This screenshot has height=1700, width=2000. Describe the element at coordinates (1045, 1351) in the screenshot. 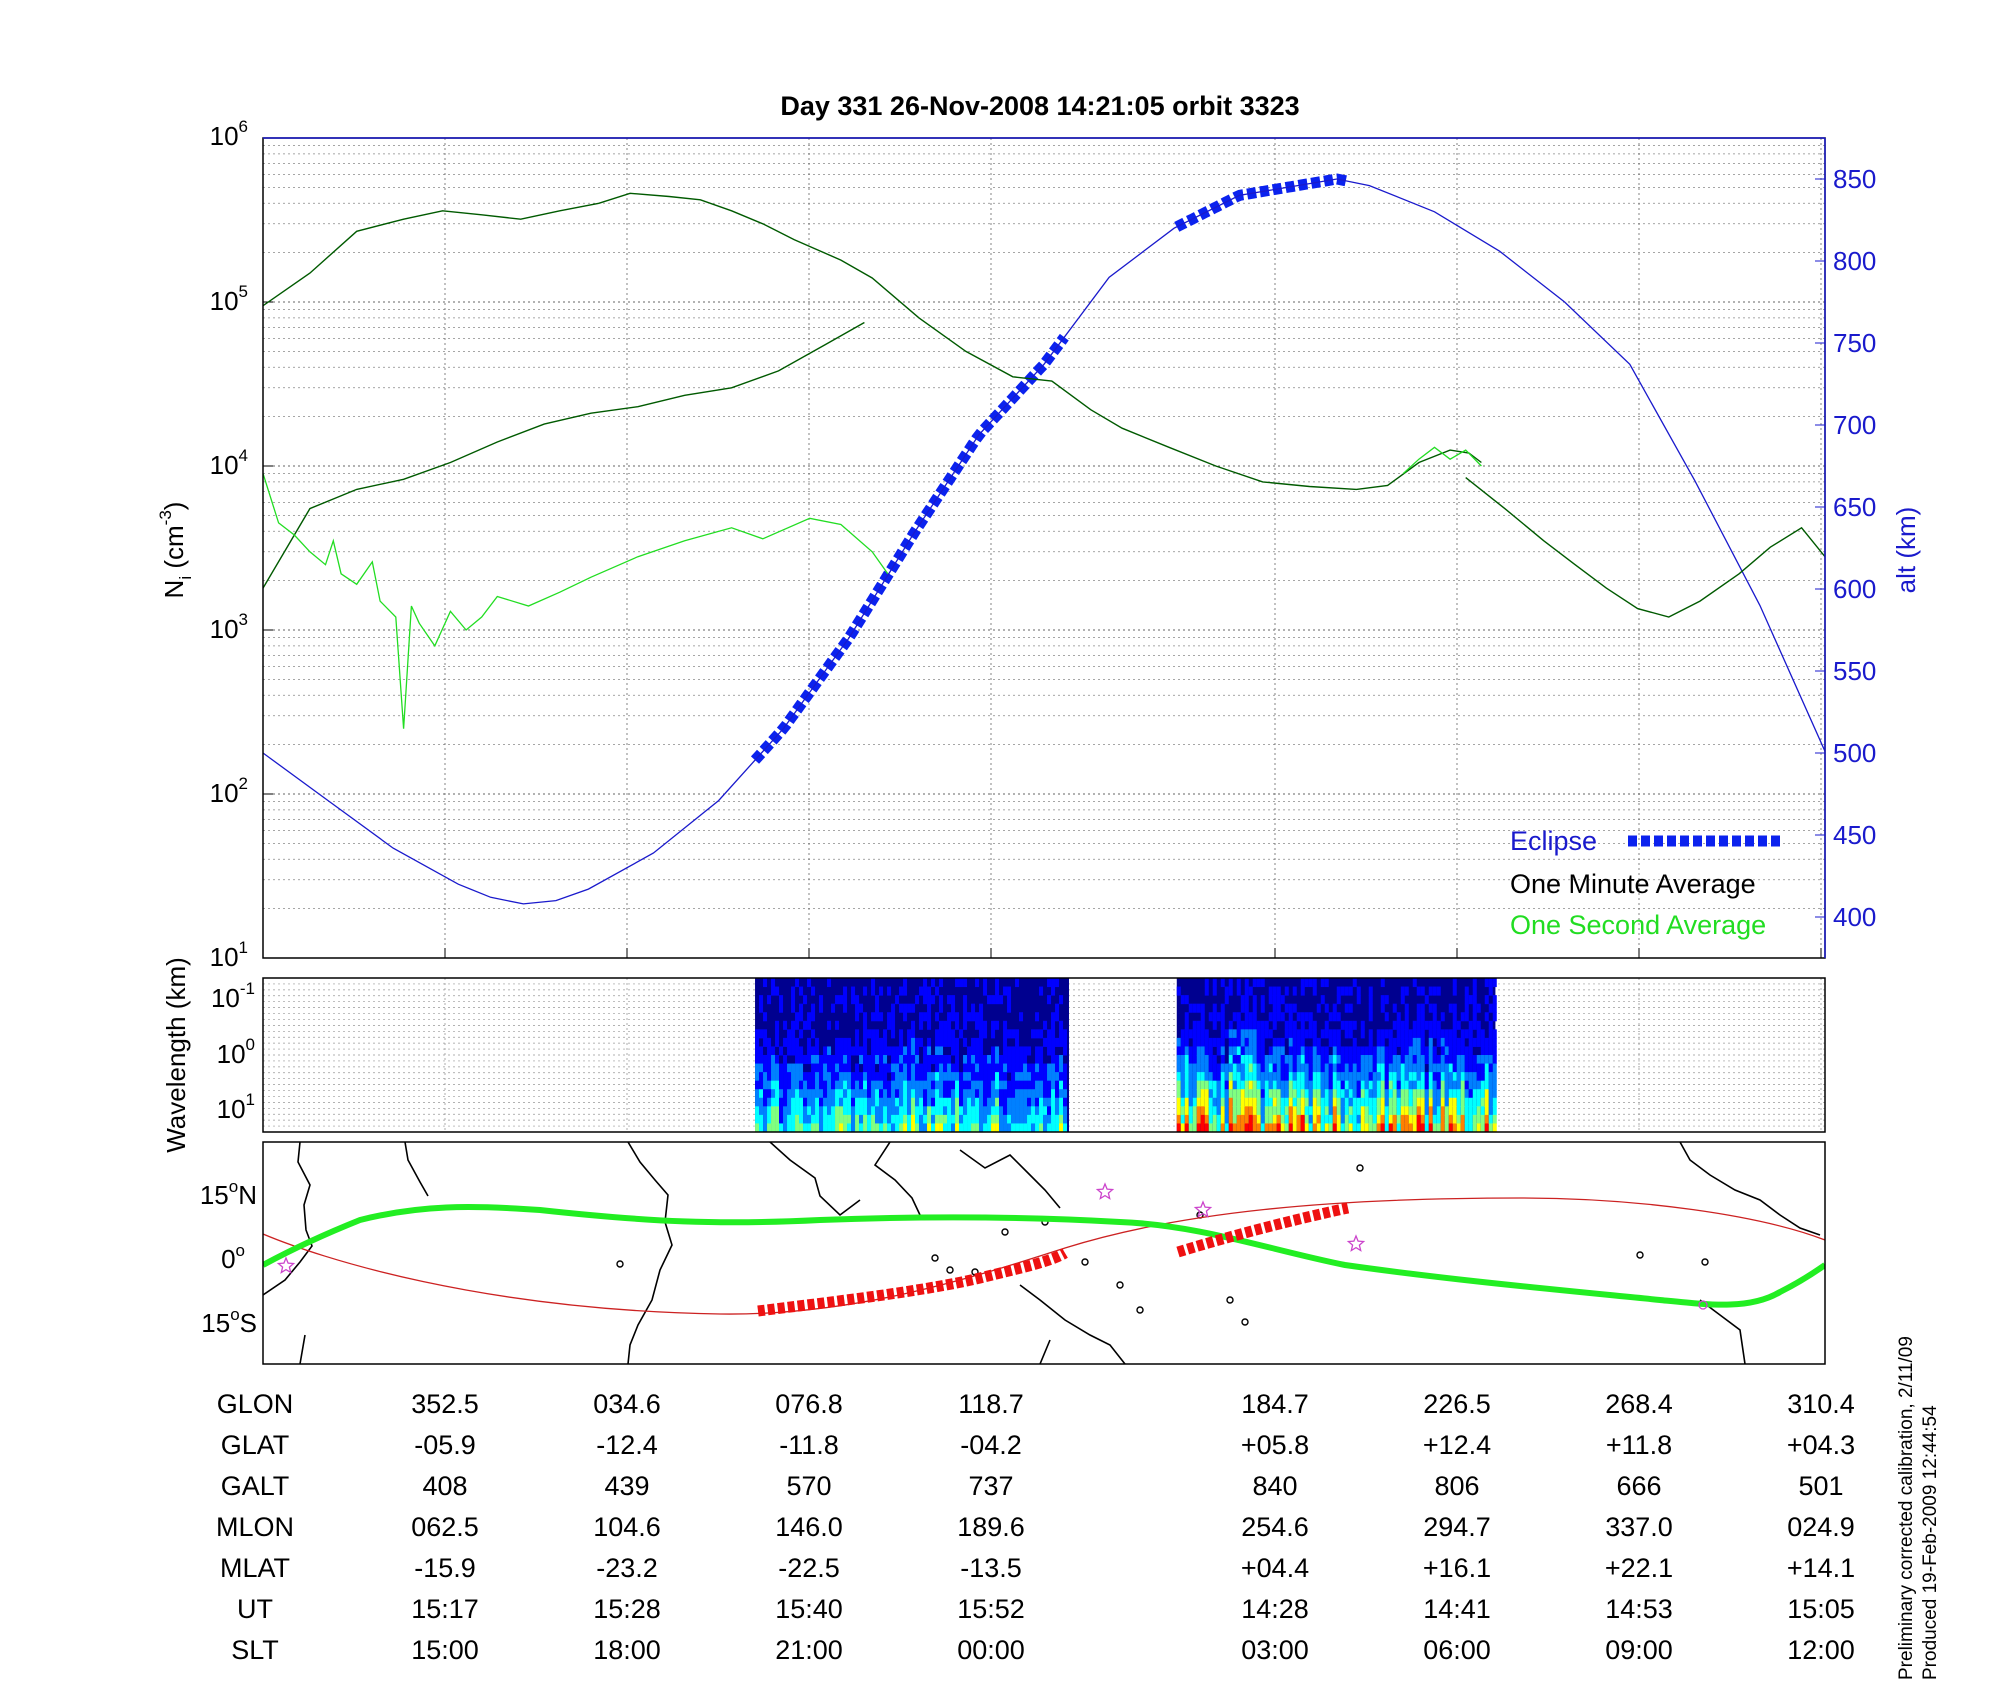

I see `coastline` at that location.